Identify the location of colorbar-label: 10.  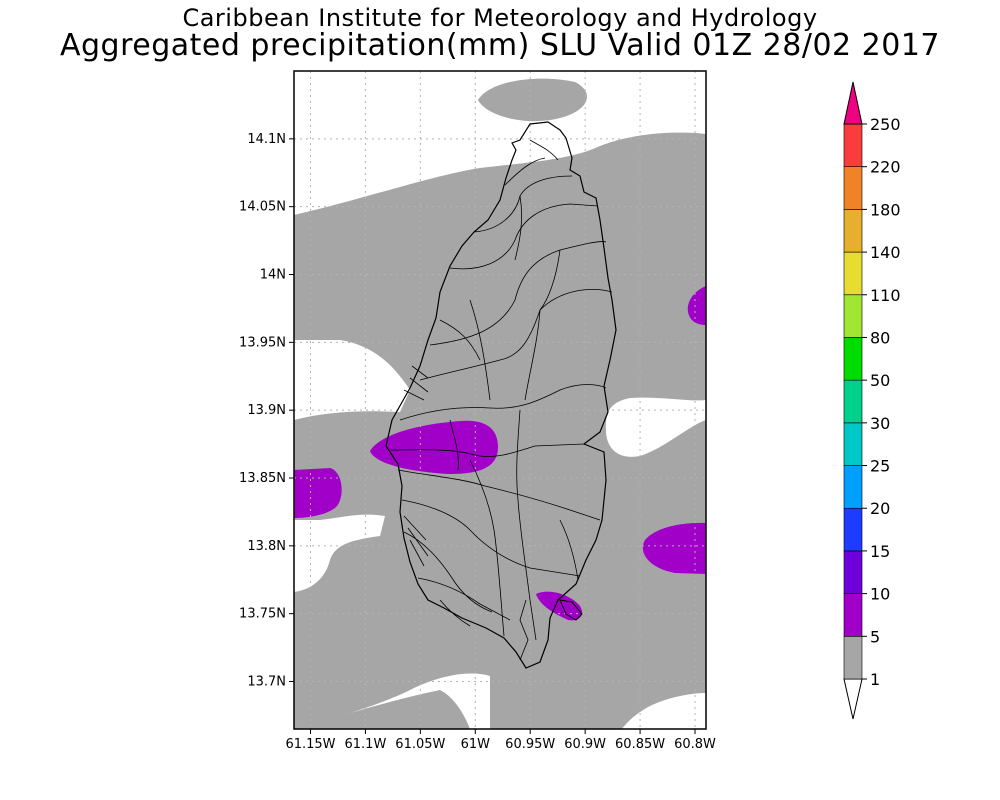
(880, 594).